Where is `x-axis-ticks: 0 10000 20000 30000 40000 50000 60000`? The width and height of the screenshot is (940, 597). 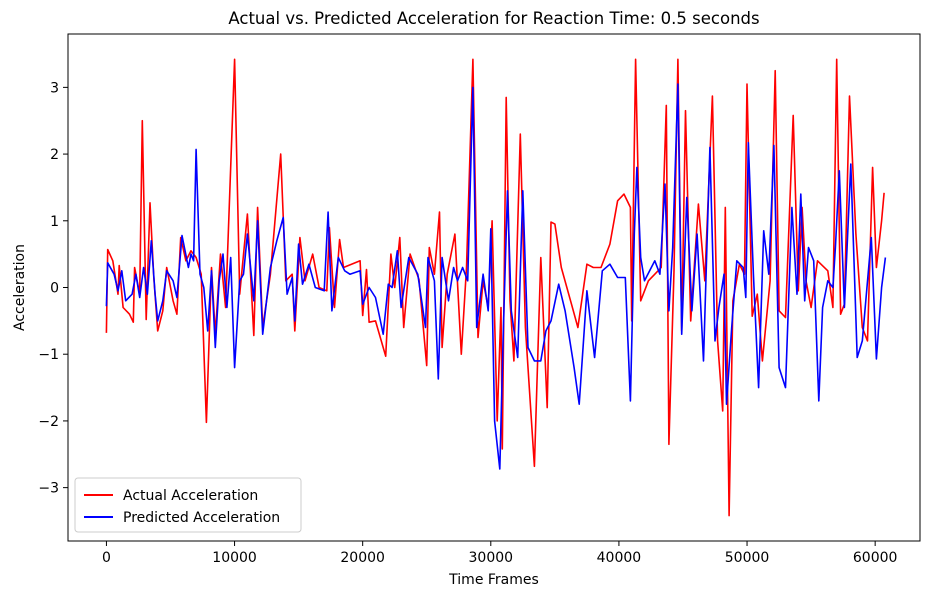
x-axis-ticks: 0 10000 20000 30000 40000 50000 60000 is located at coordinates (499, 553).